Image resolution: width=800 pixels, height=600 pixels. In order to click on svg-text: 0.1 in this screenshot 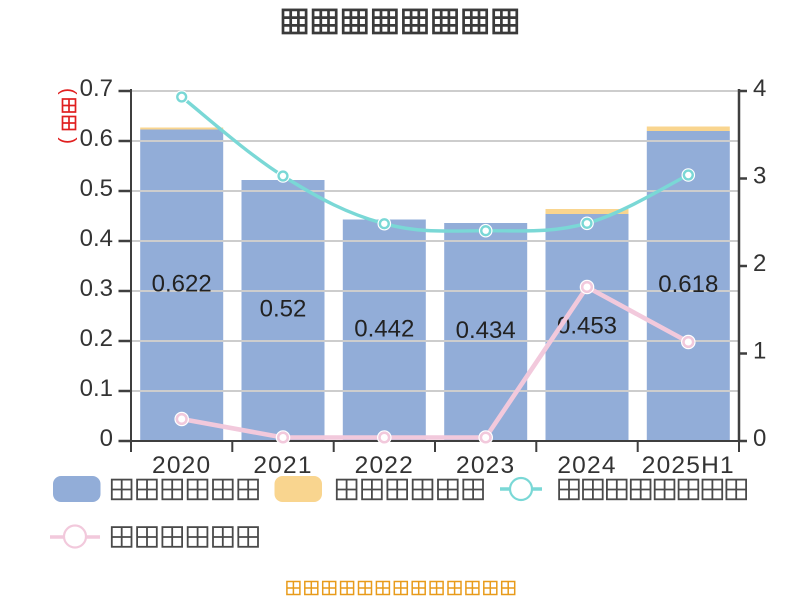, I will do `click(96, 388)`.